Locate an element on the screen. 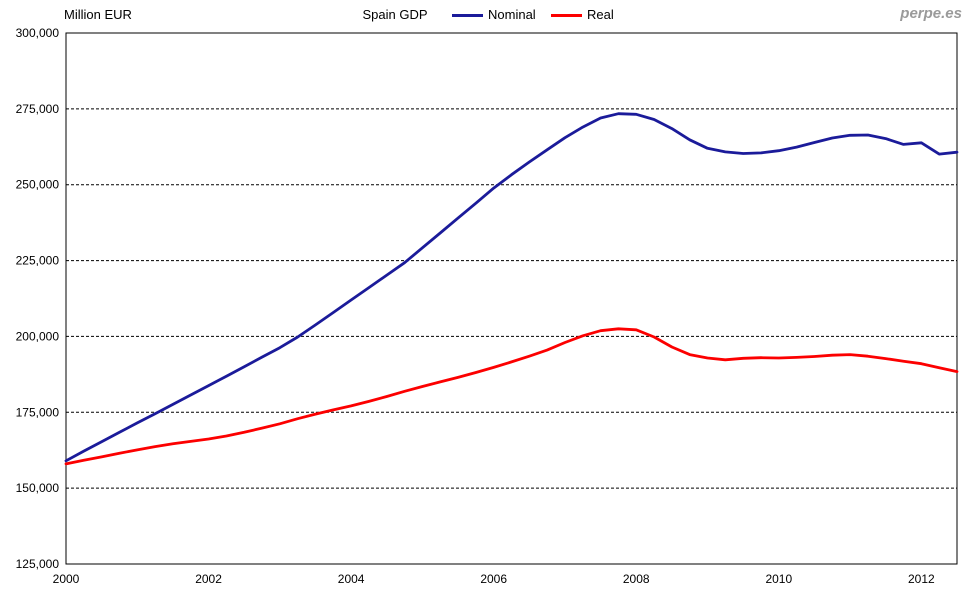 Image resolution: width=980 pixels, height=600 pixels. y-axis-tick-label: 275,000 is located at coordinates (38, 109).